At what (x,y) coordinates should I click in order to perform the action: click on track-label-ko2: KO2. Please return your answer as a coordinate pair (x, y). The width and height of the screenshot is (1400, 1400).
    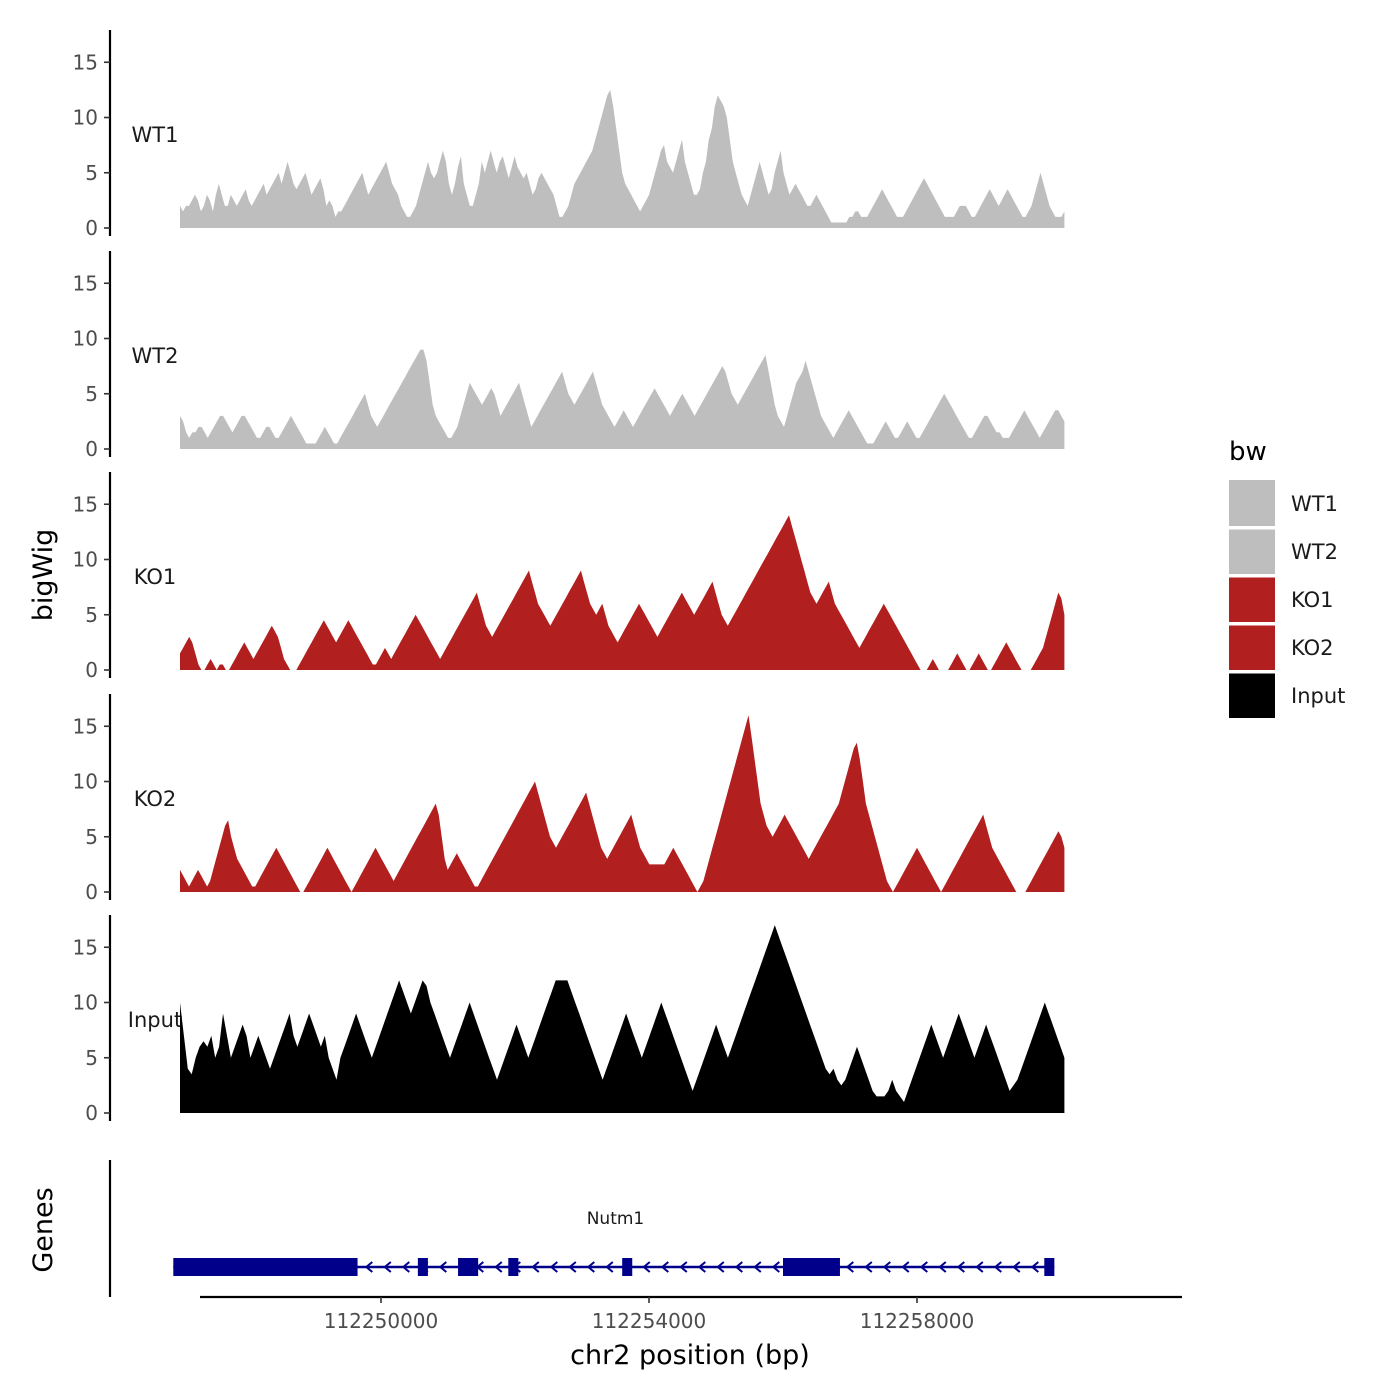
    Looking at the image, I should click on (155, 799).